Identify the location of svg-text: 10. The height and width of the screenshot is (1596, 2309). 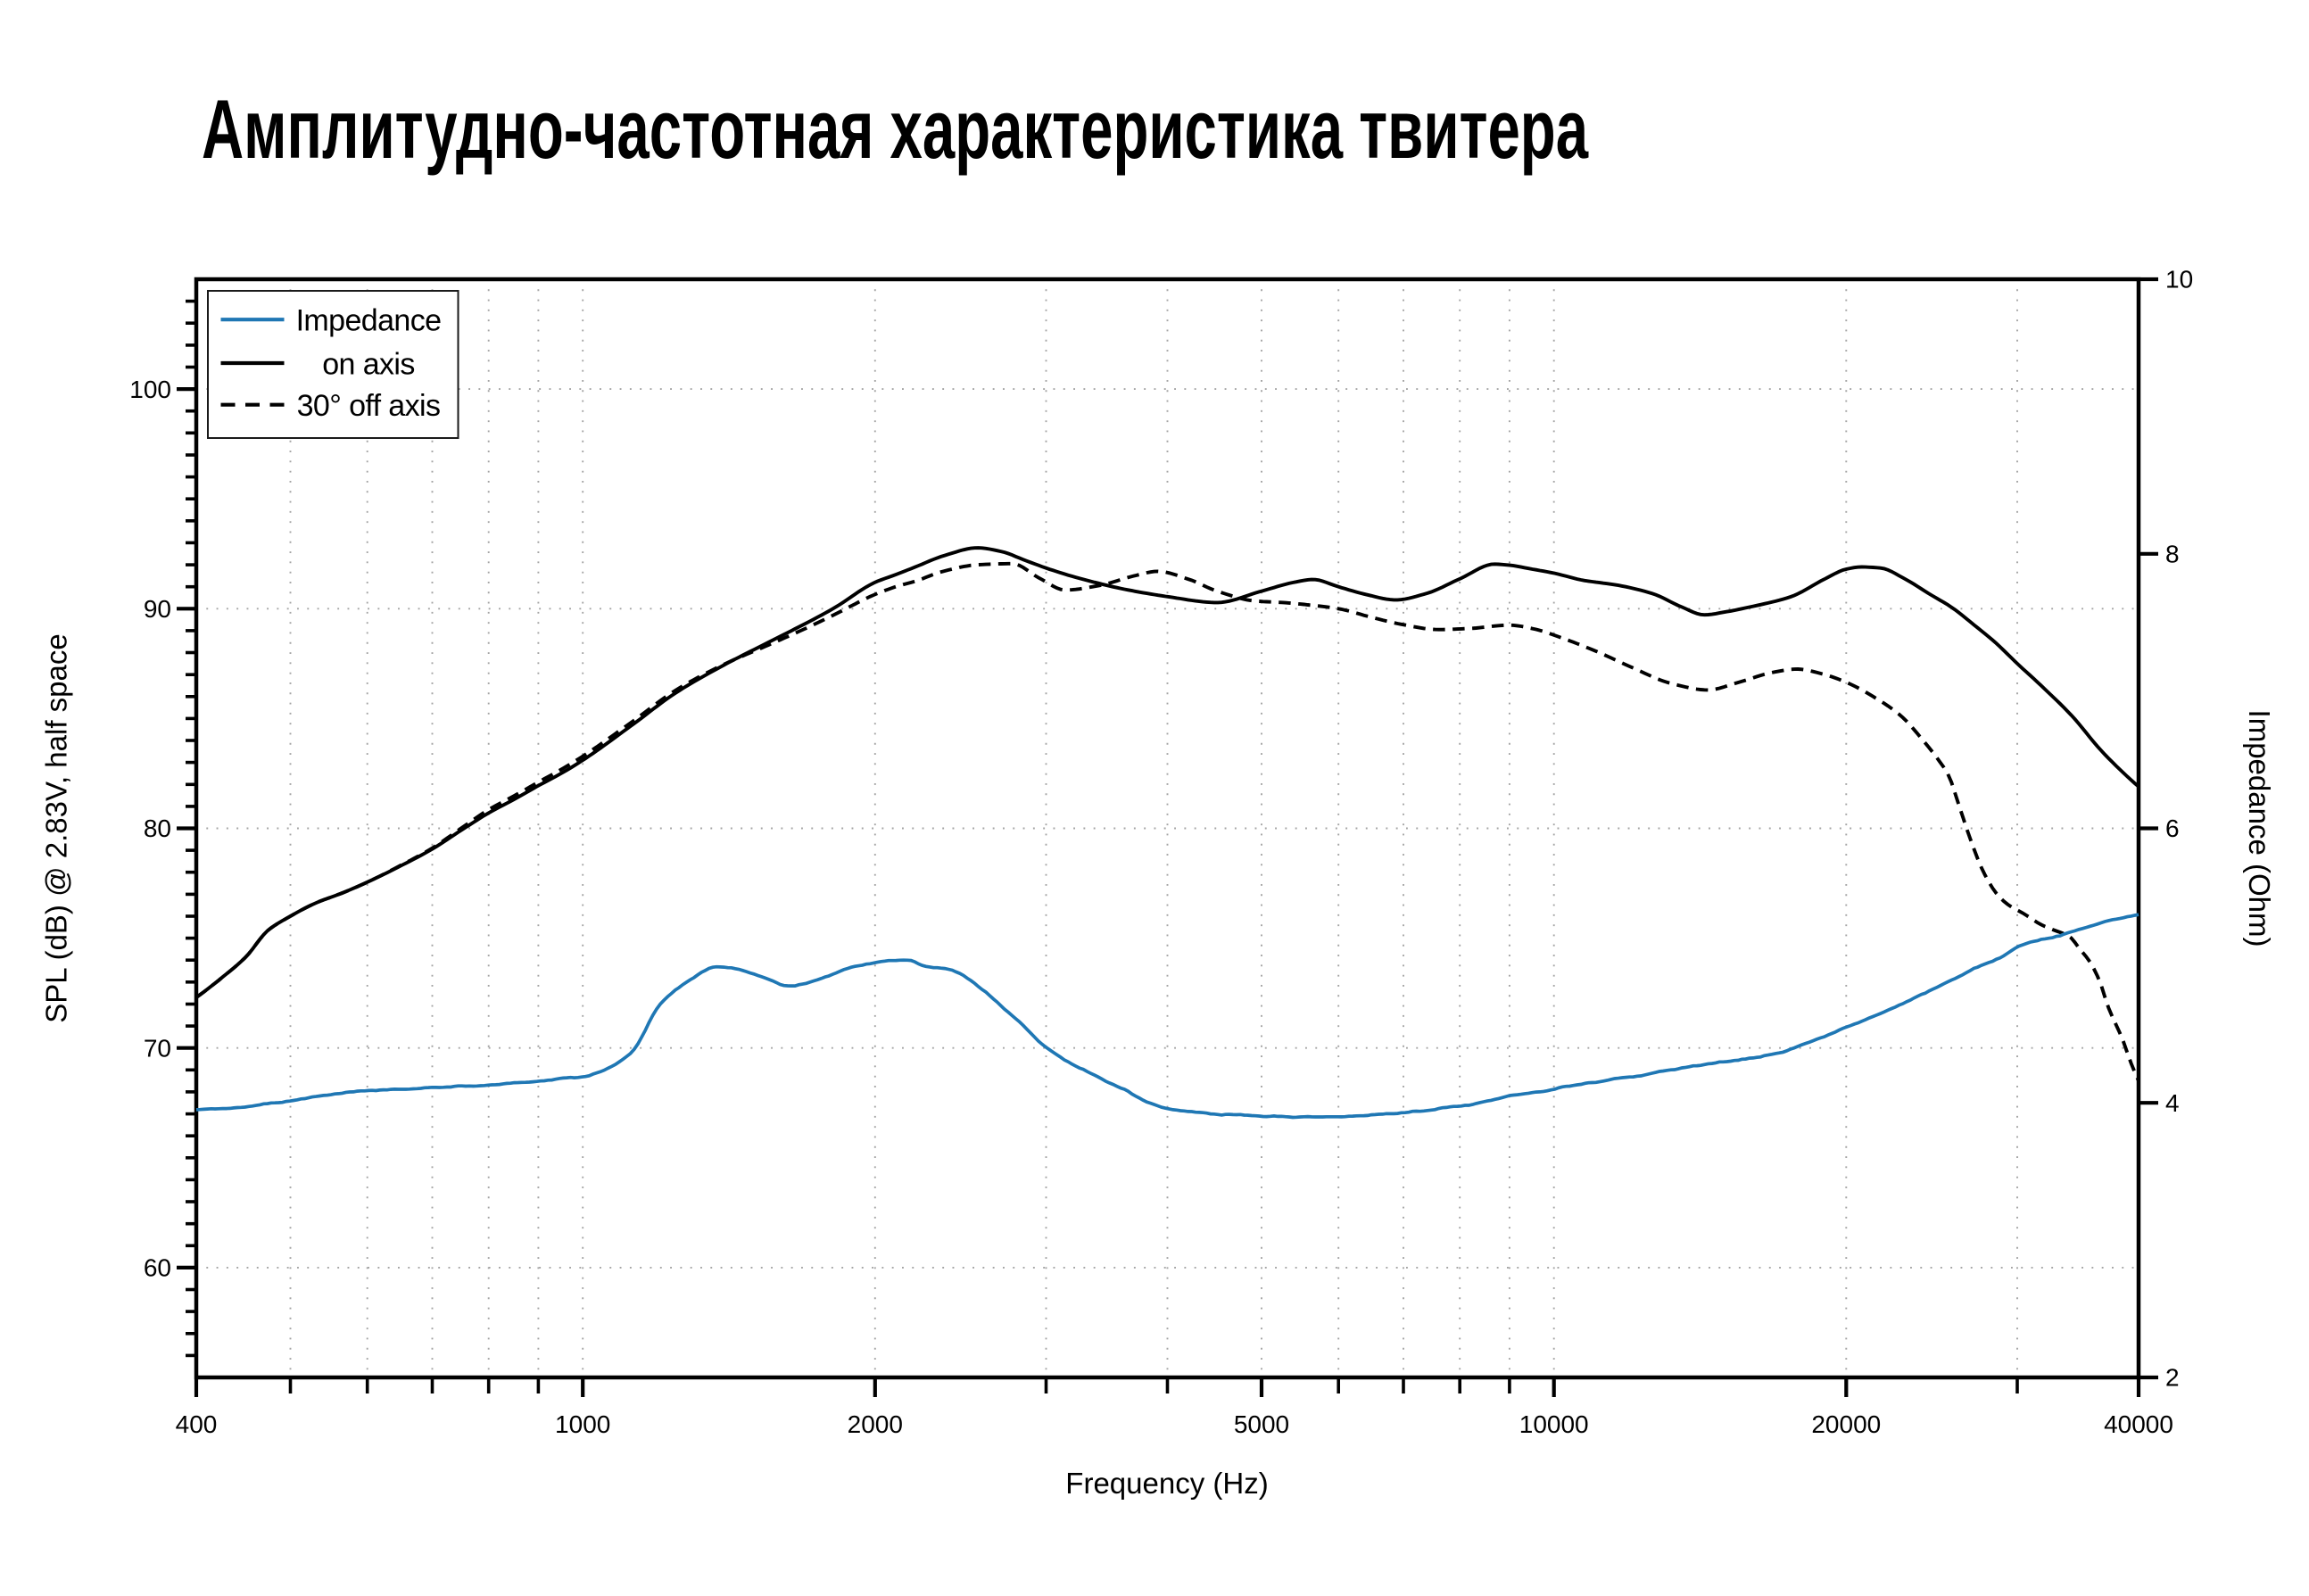
(2179, 280).